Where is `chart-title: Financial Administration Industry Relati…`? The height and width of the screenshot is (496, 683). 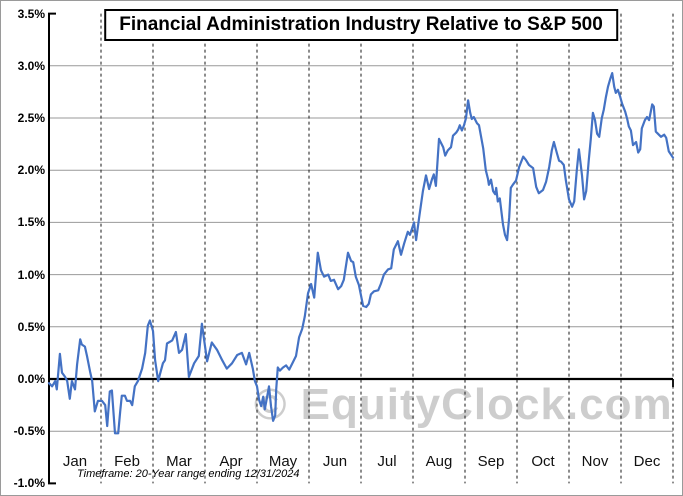
chart-title: Financial Administration Industry Relati… is located at coordinates (361, 25).